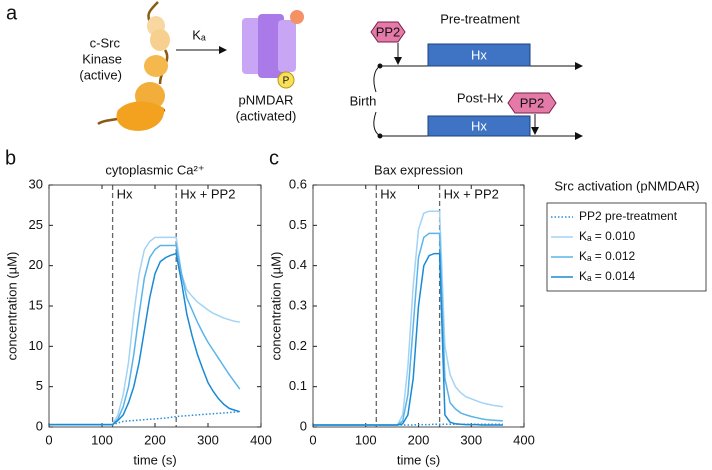 The width and height of the screenshot is (712, 470). Describe the element at coordinates (480, 97) in the screenshot. I see `timeline-title: Post-Hx` at that location.